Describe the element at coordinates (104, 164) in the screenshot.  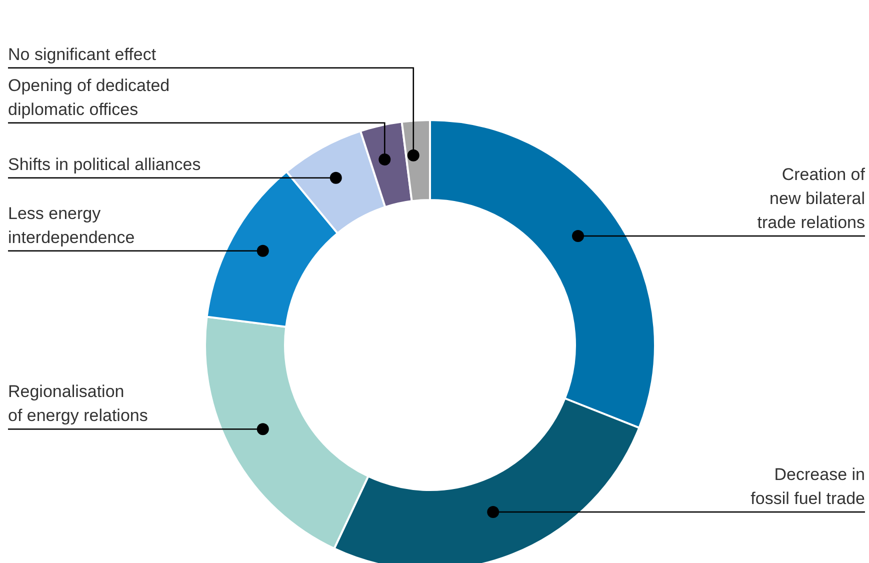
I see `slice-label: Shifts in political alliances` at that location.